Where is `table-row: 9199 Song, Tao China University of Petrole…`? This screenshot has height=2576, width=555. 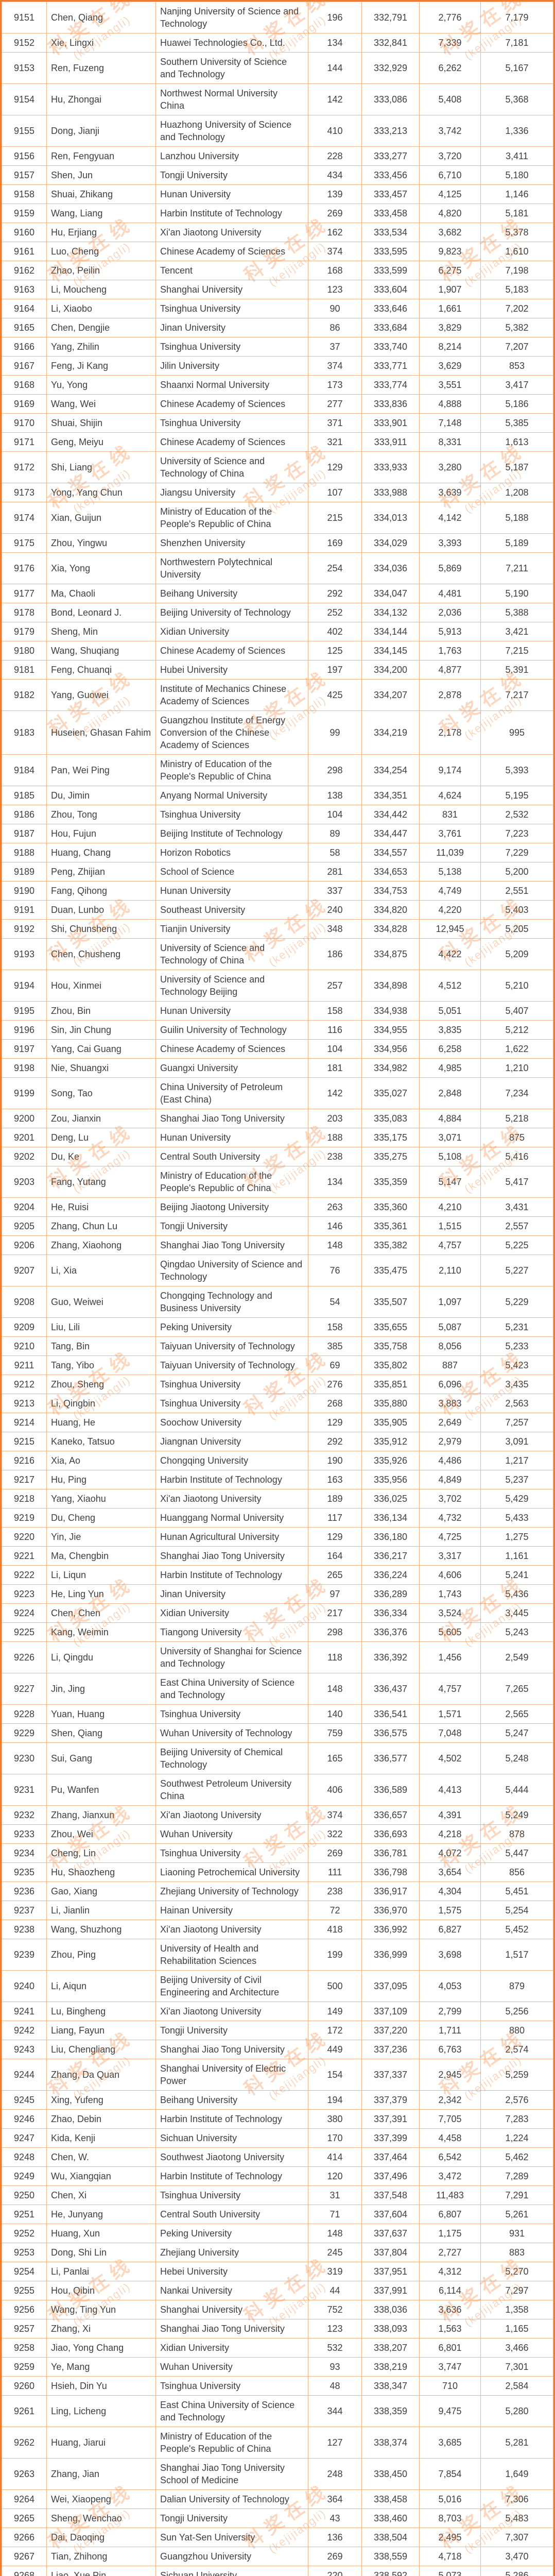 table-row: 9199 Song, Tao China University of Petrole… is located at coordinates (277, 1093).